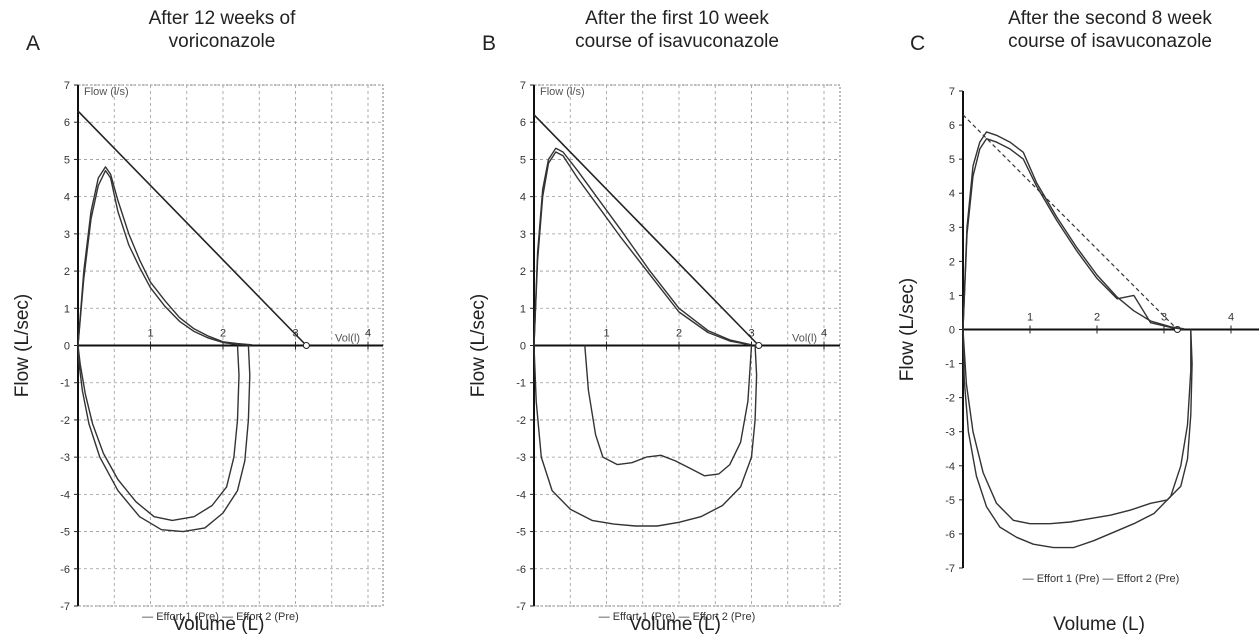 This screenshot has width=1259, height=636. What do you see at coordinates (223, 18) in the screenshot?
I see `panel-title-line: After 12 weeks of` at bounding box center [223, 18].